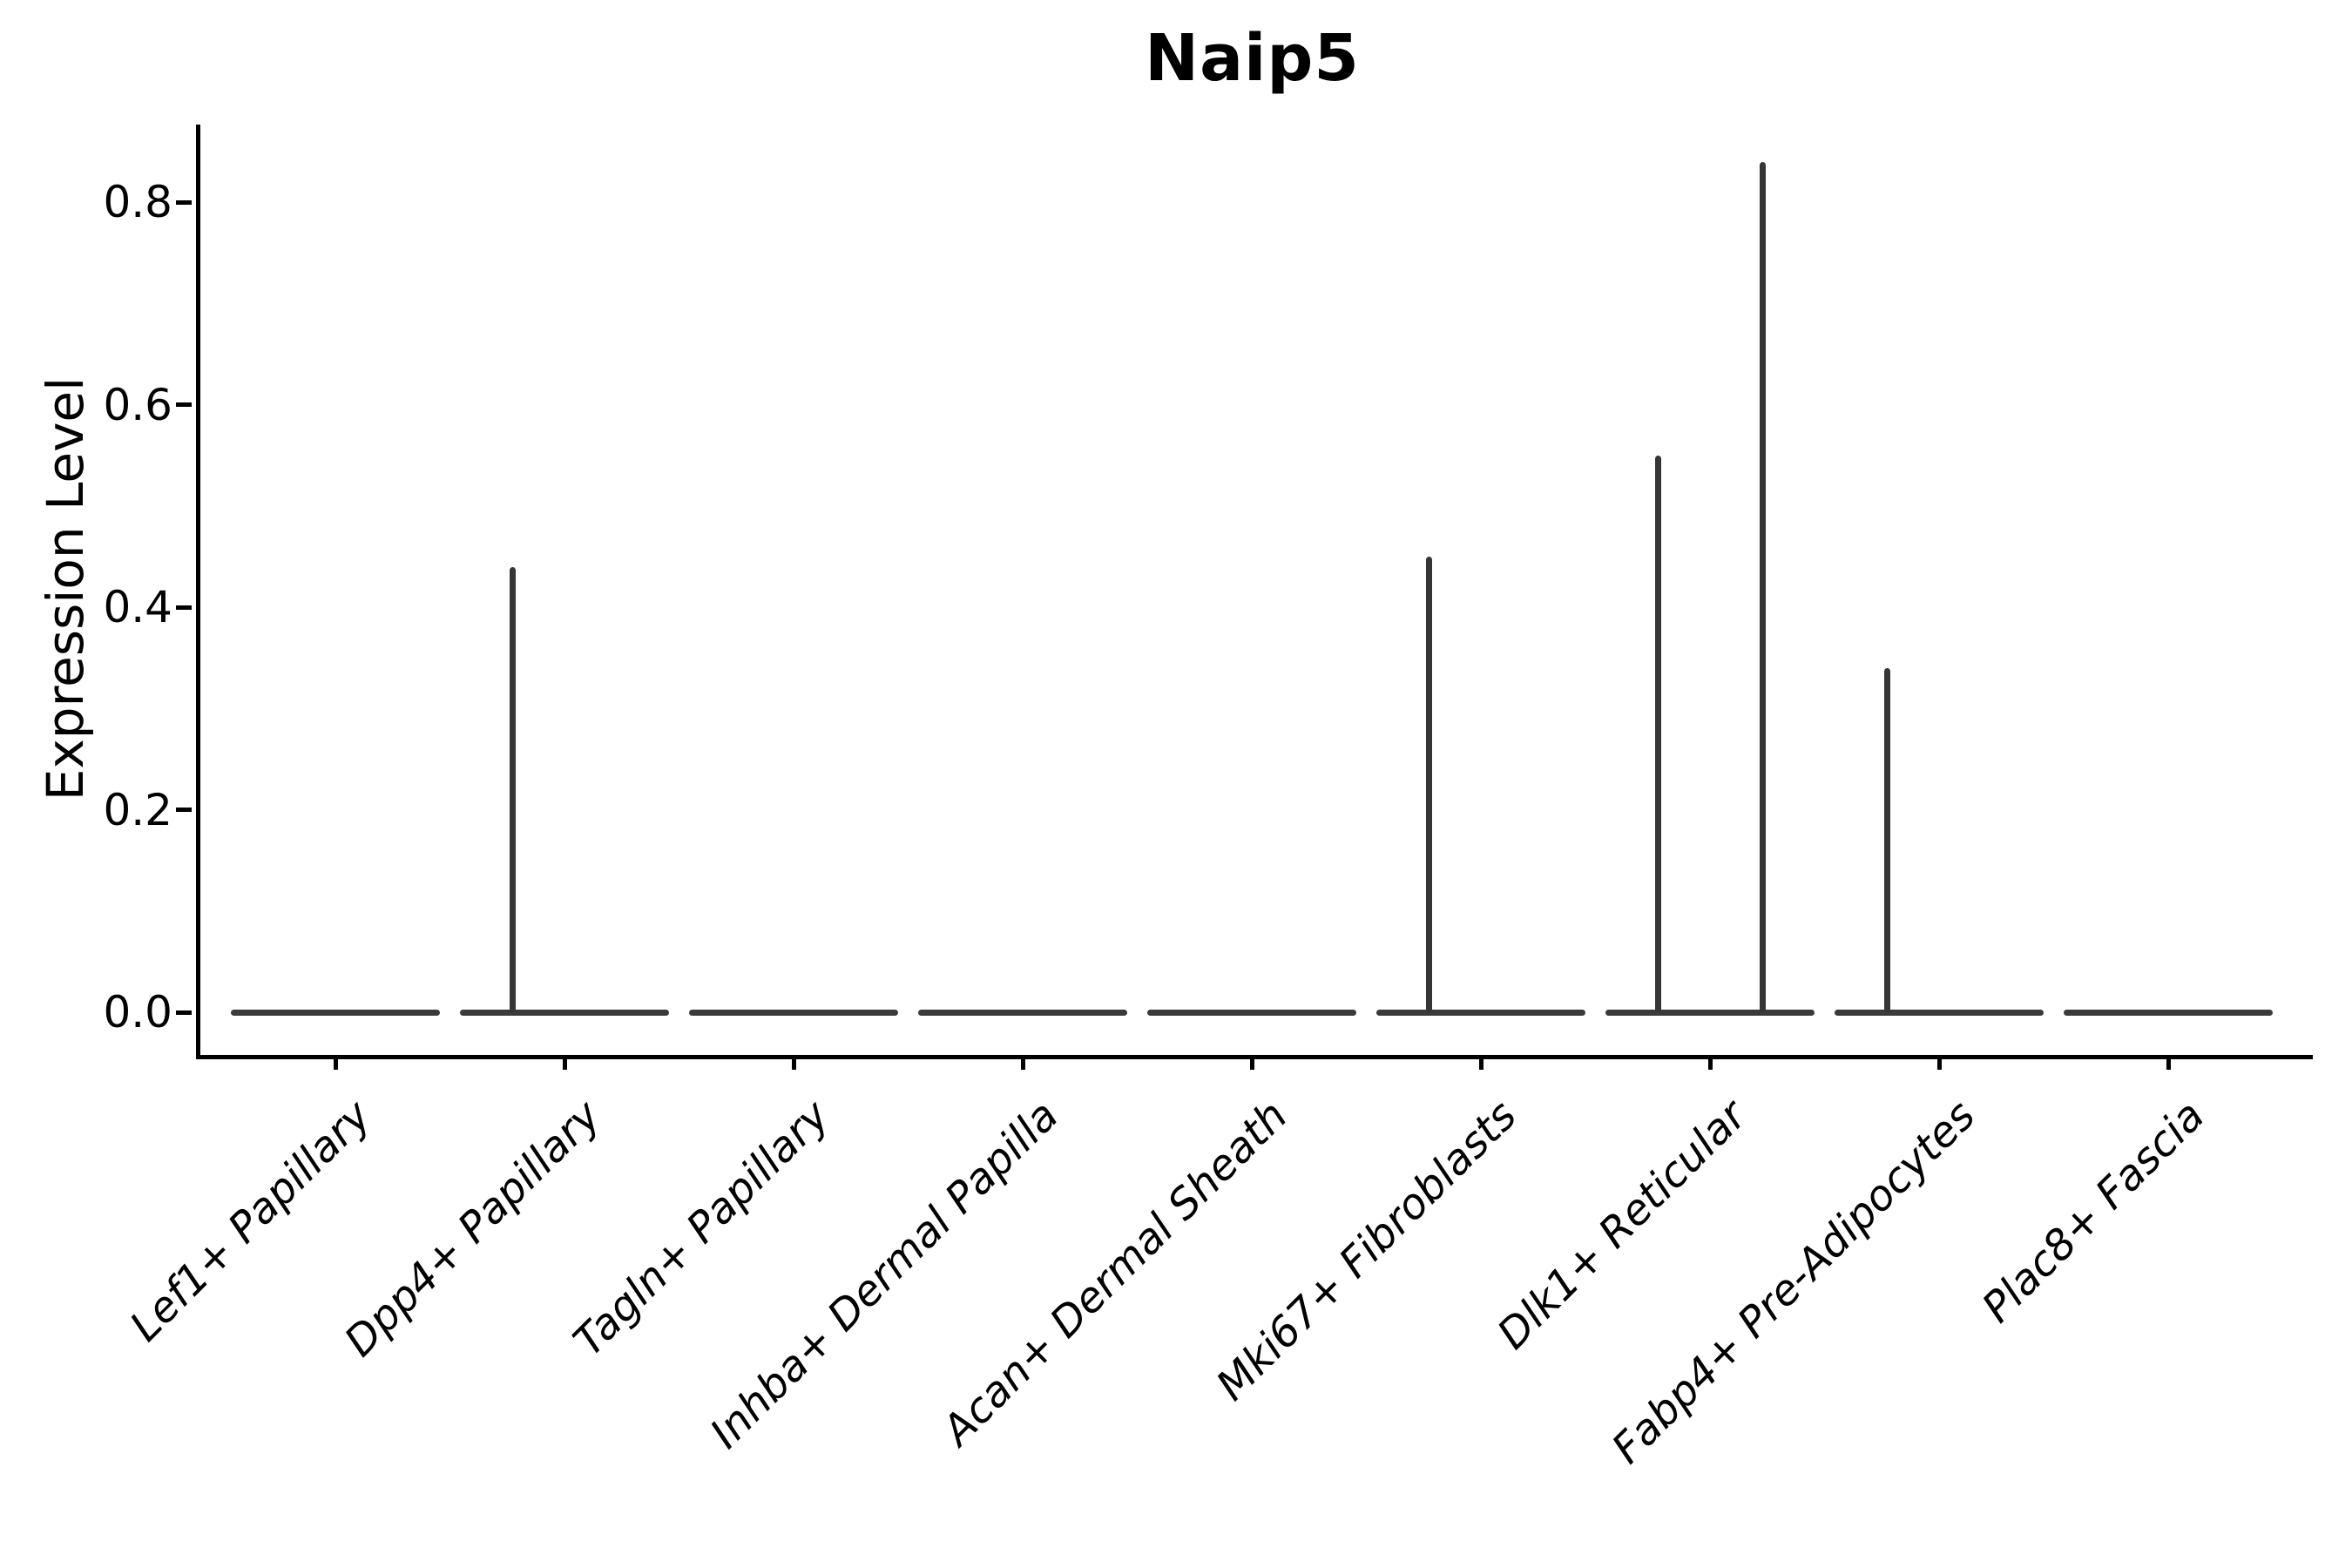 The image size is (2352, 1568). What do you see at coordinates (702, 1228) in the screenshot?
I see `x-tick-label: Tagln+ Papillary` at bounding box center [702, 1228].